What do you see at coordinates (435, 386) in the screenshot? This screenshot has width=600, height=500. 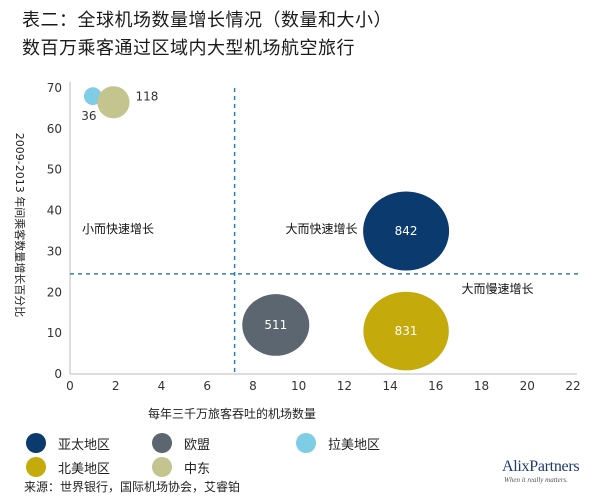 I see `x-tick-label-16: 16` at bounding box center [435, 386].